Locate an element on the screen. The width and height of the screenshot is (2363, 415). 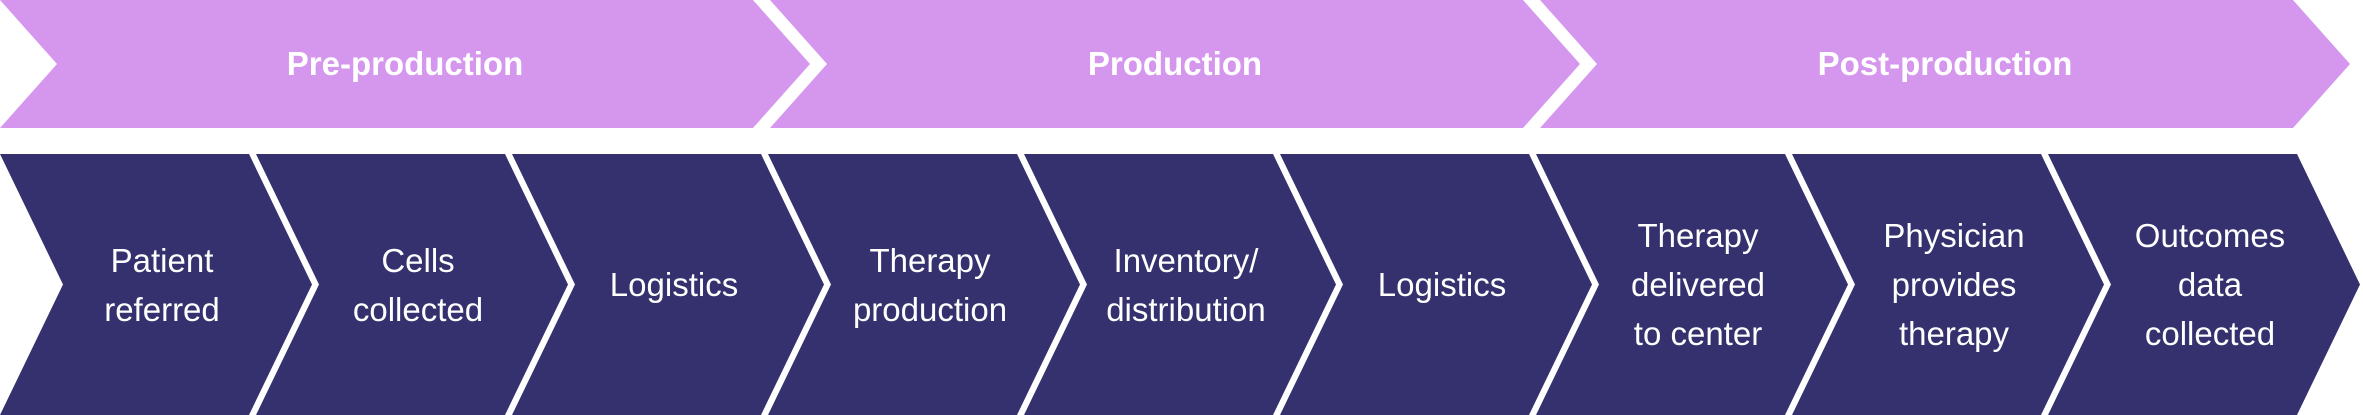
step-label: Cells collected is located at coordinates (418, 284).